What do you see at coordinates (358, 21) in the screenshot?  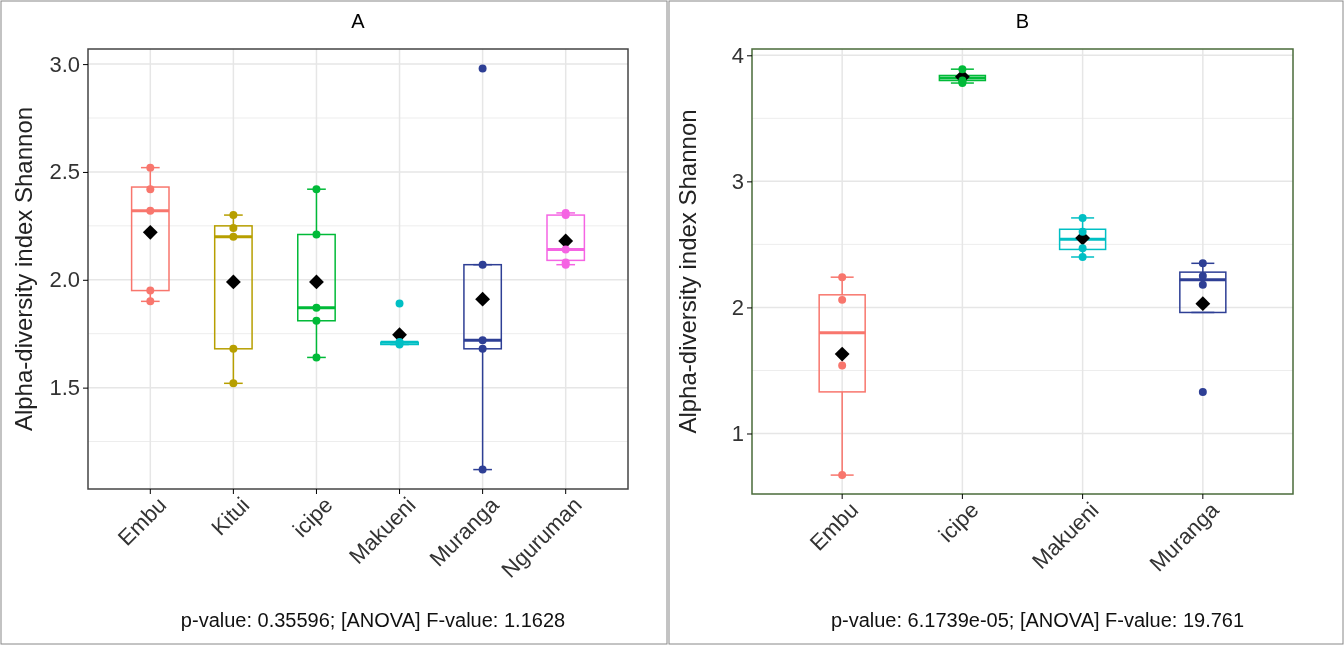 I see `chart-title: A` at bounding box center [358, 21].